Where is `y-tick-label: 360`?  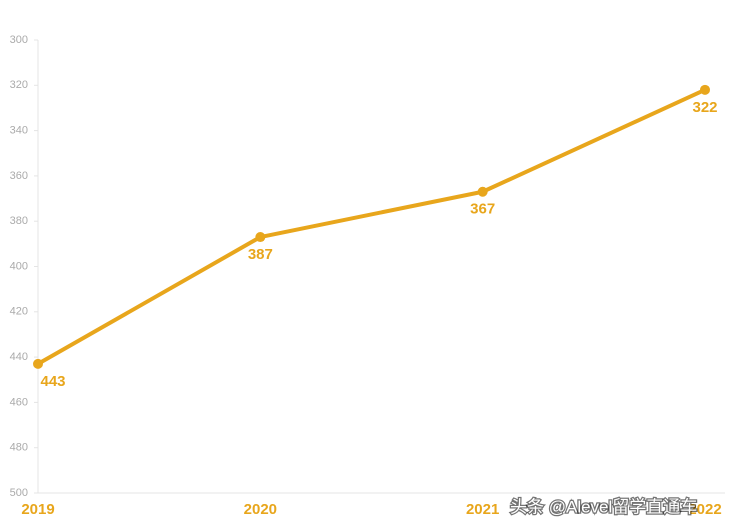
y-tick-label: 360 is located at coordinates (19, 176).